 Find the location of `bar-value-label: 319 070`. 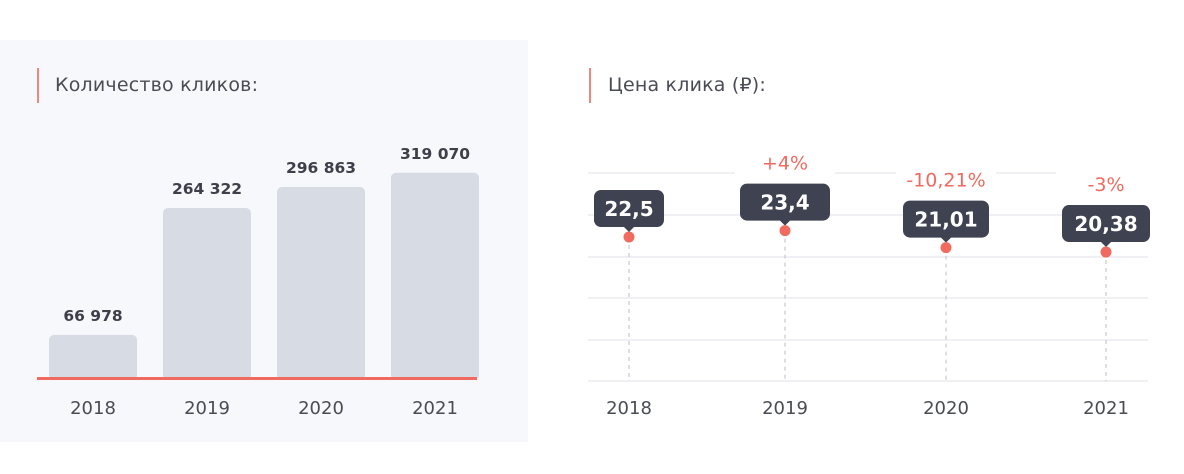

bar-value-label: 319 070 is located at coordinates (435, 154).